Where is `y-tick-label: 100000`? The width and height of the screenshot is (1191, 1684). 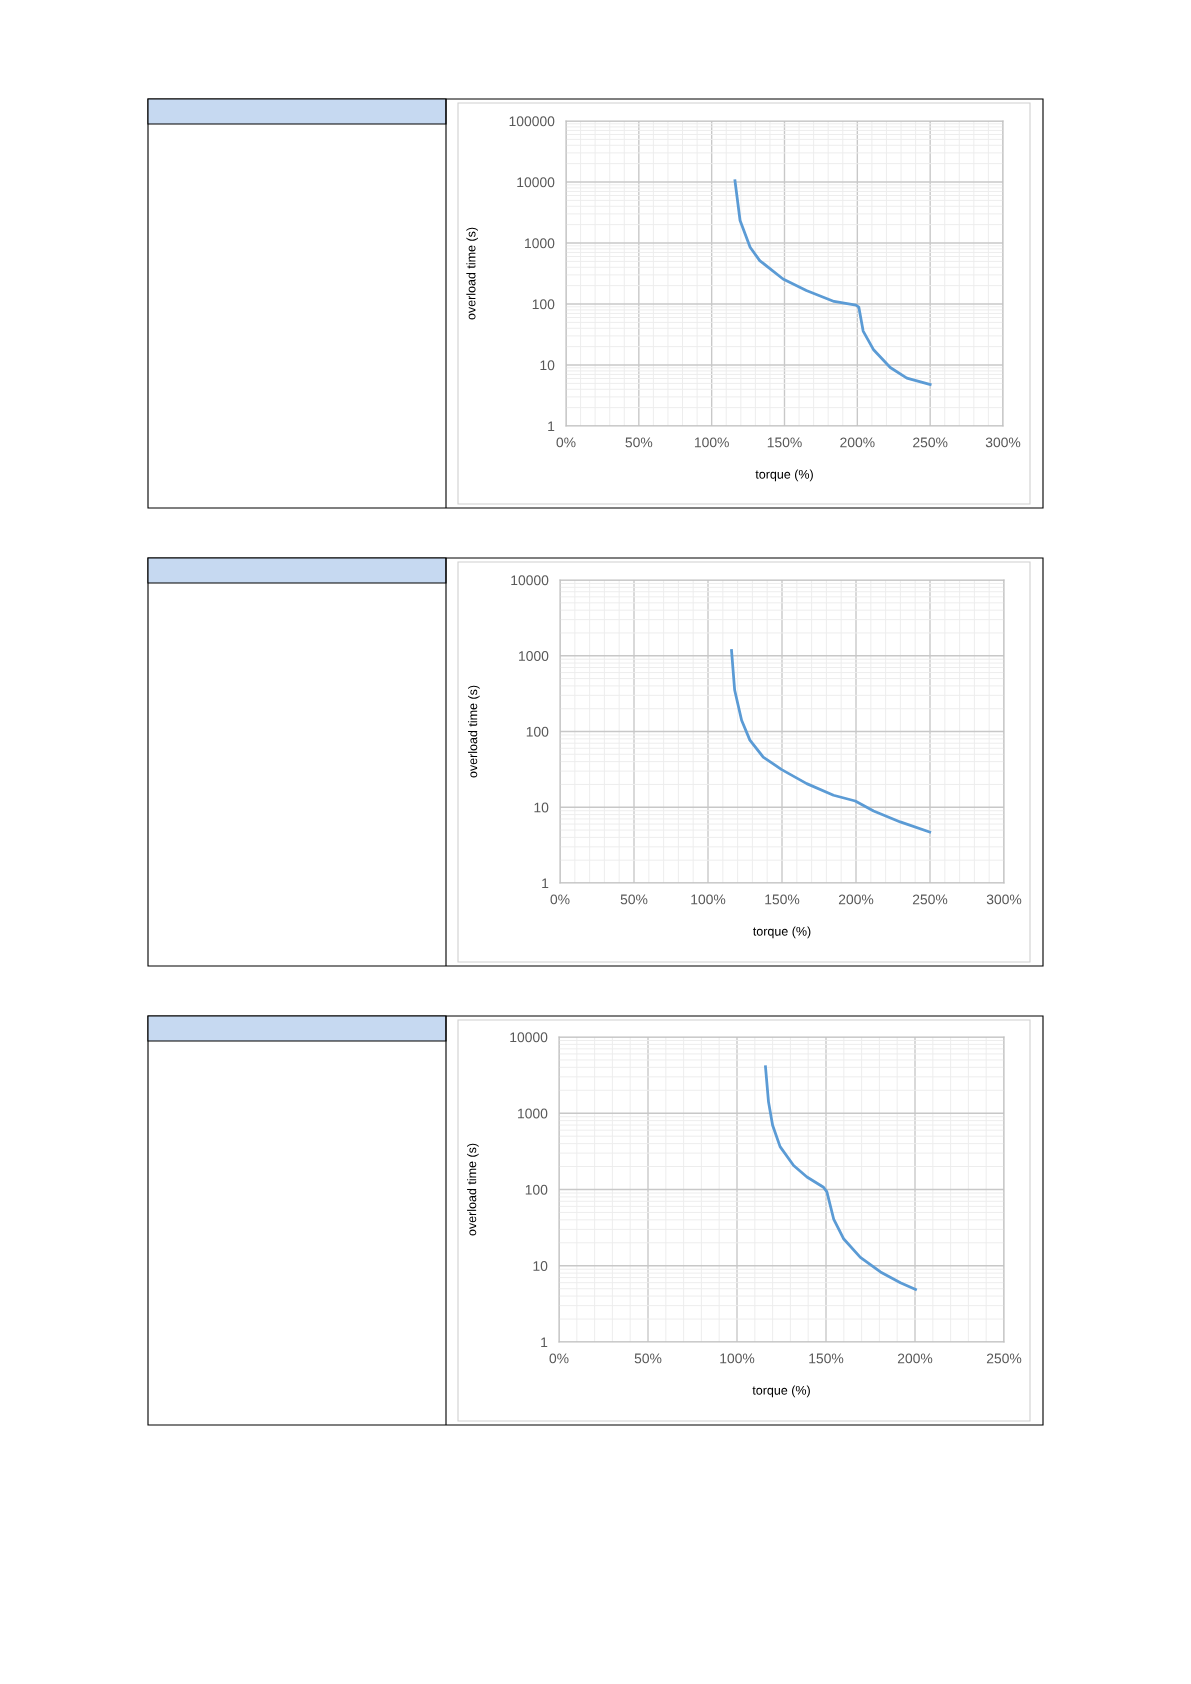
y-tick-label: 100000 is located at coordinates (532, 121).